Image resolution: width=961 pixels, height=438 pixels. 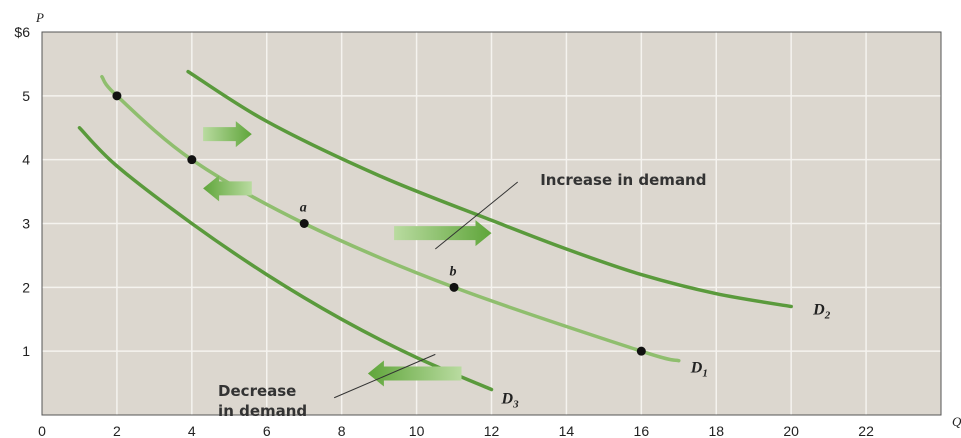 I want to click on x-tick-label: 4, so click(x=192, y=430).